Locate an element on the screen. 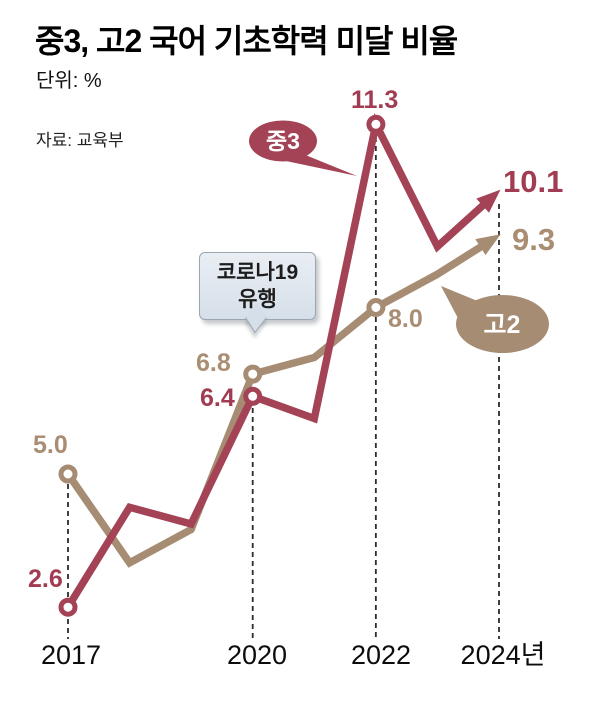 The image size is (600, 707). x-axis-tick-2024: 2024년 is located at coordinates (503, 655).